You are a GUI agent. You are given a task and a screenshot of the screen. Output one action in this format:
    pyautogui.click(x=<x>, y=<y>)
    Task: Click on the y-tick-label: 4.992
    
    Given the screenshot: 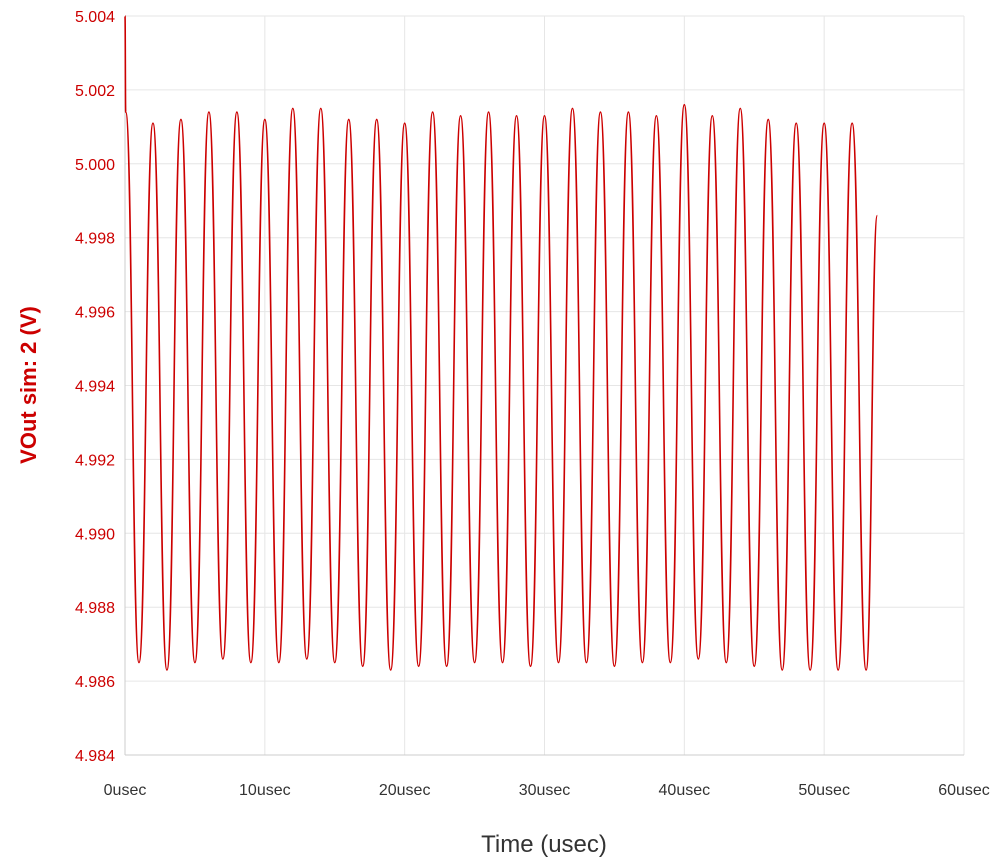 What is the action you would take?
    pyautogui.click(x=95, y=460)
    